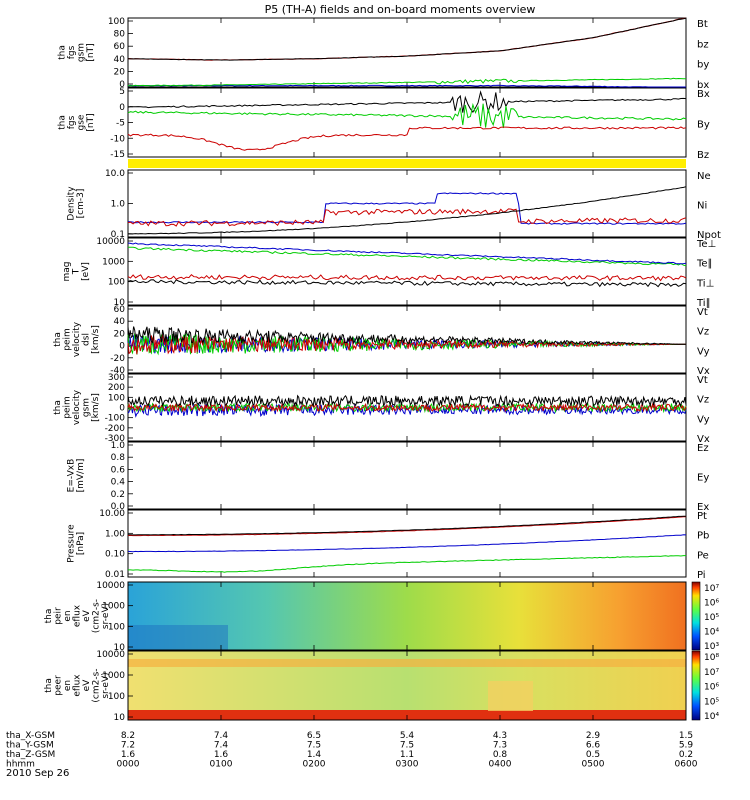 Image resolution: width=750 pixels, height=800 pixels. What do you see at coordinates (407, 407) in the screenshot?
I see `series-vz` at bounding box center [407, 407].